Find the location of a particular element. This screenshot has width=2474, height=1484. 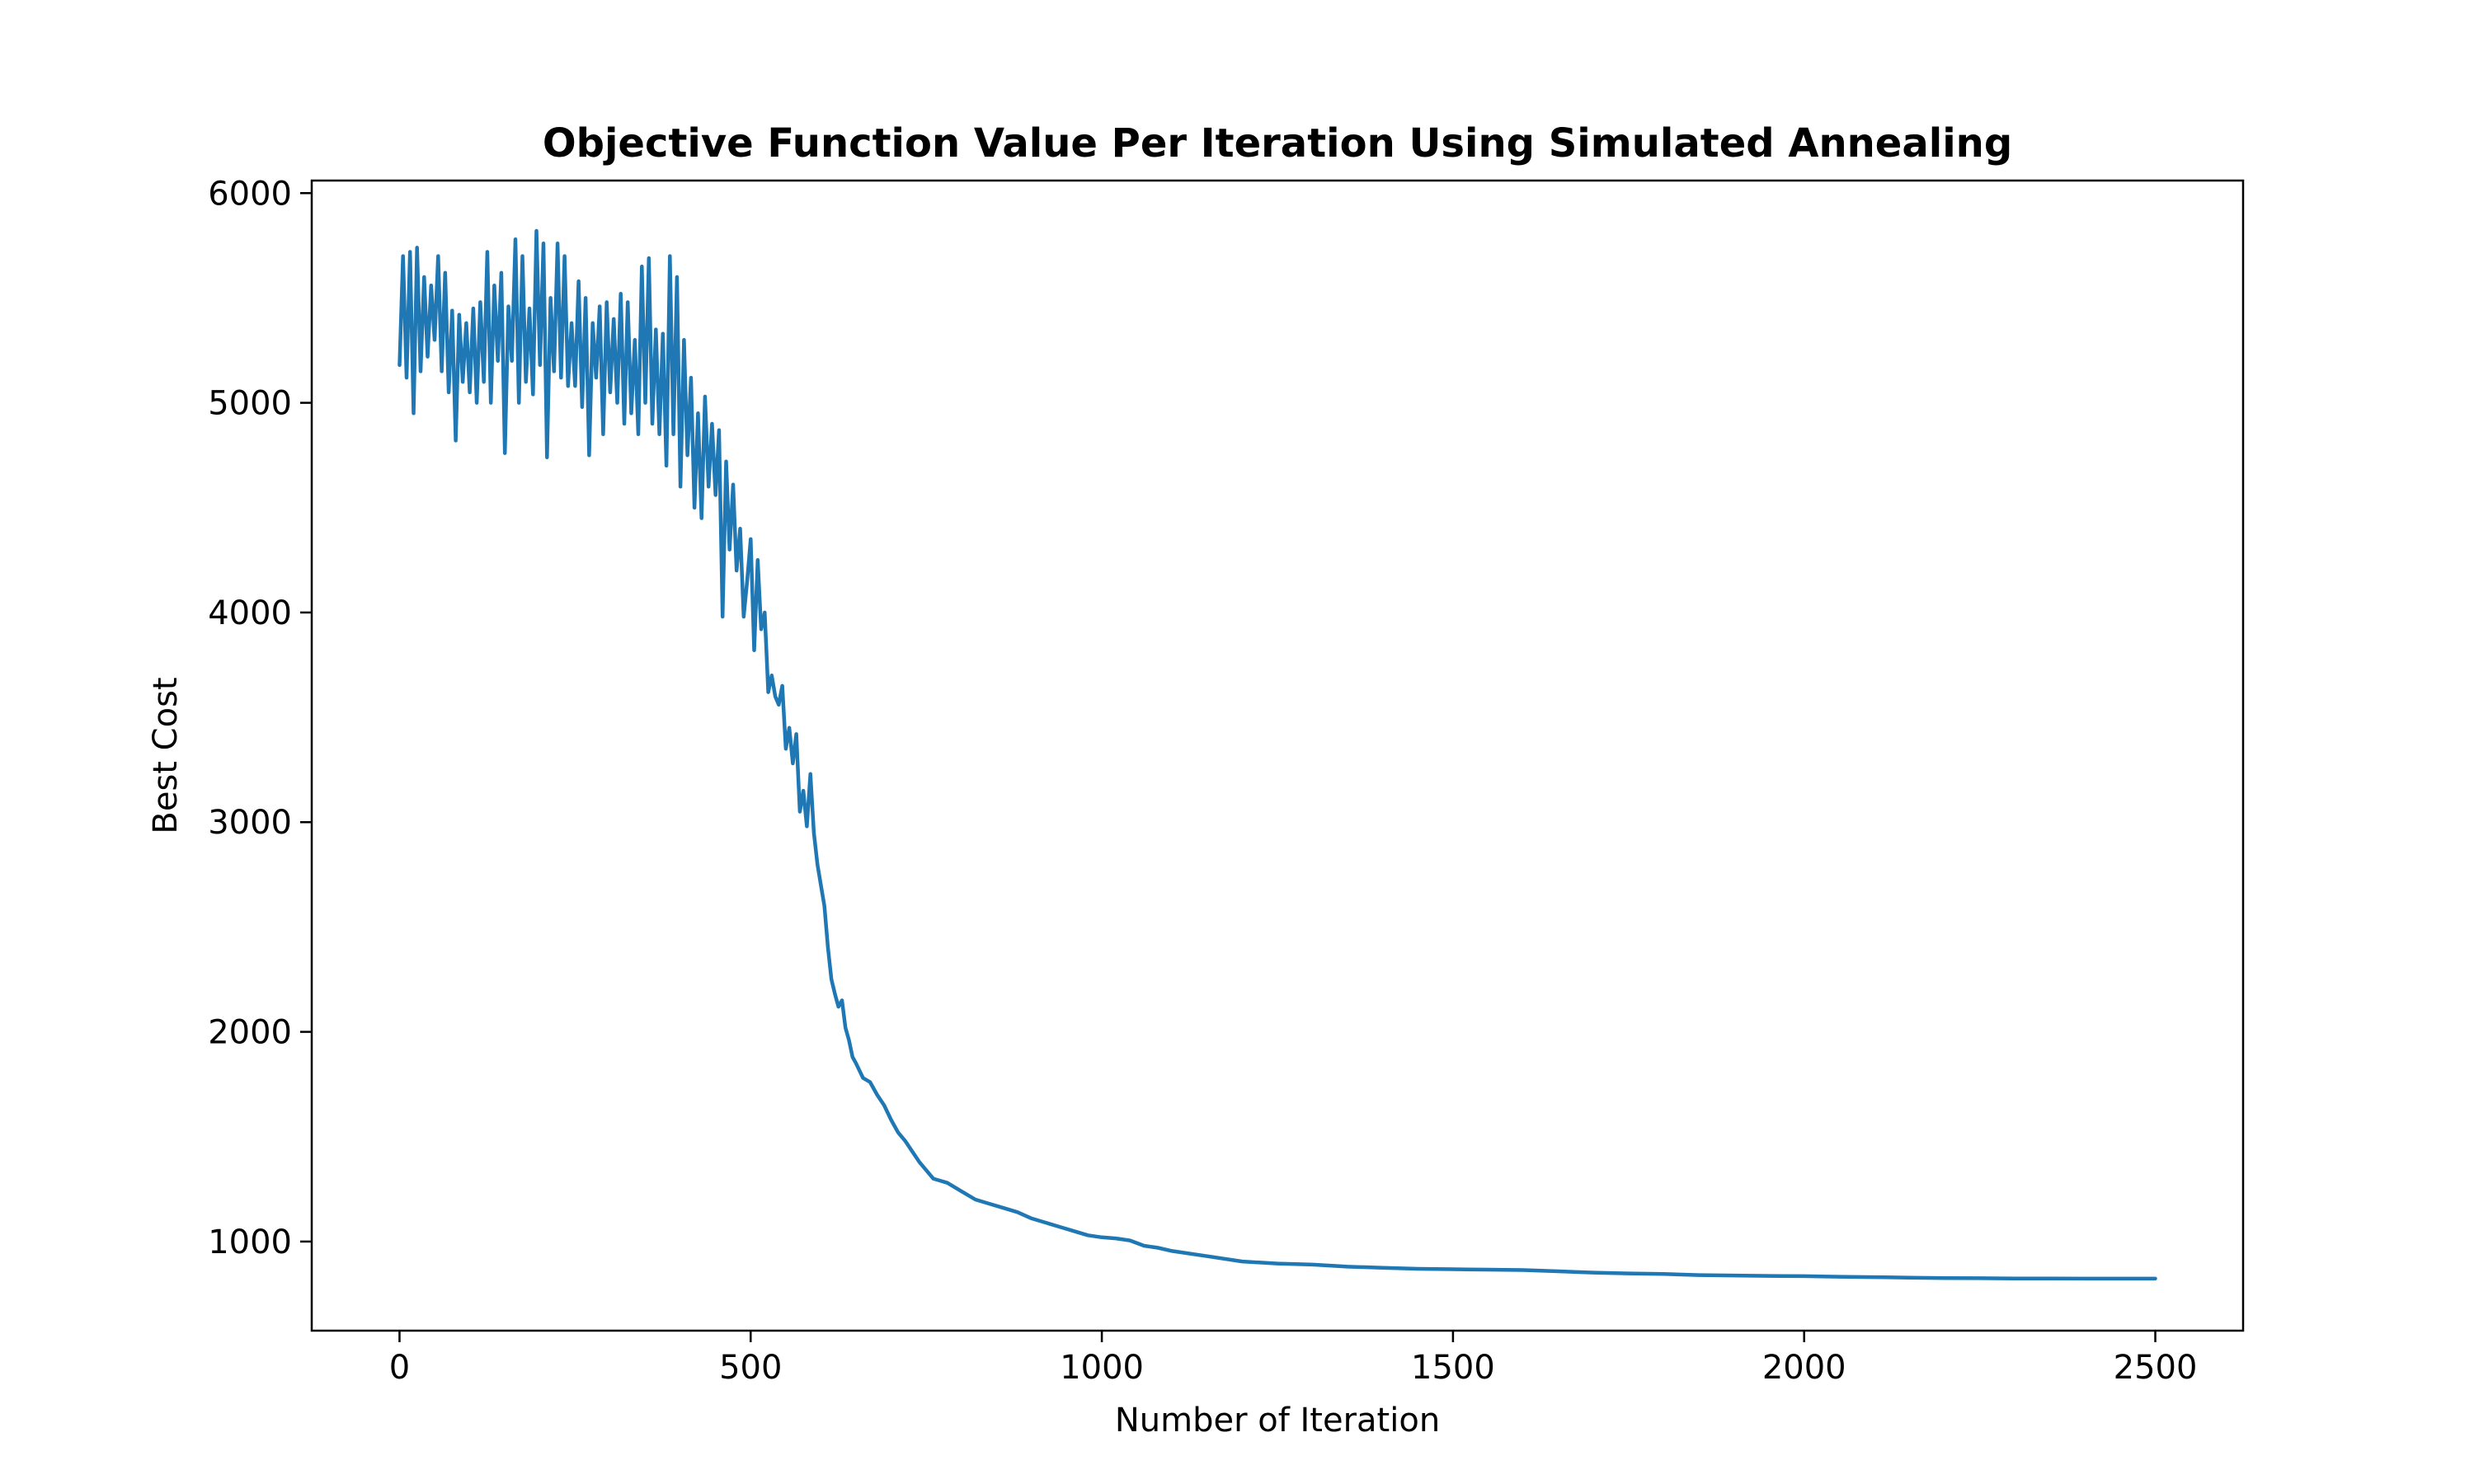

x-tick-label: 500 is located at coordinates (750, 1368).